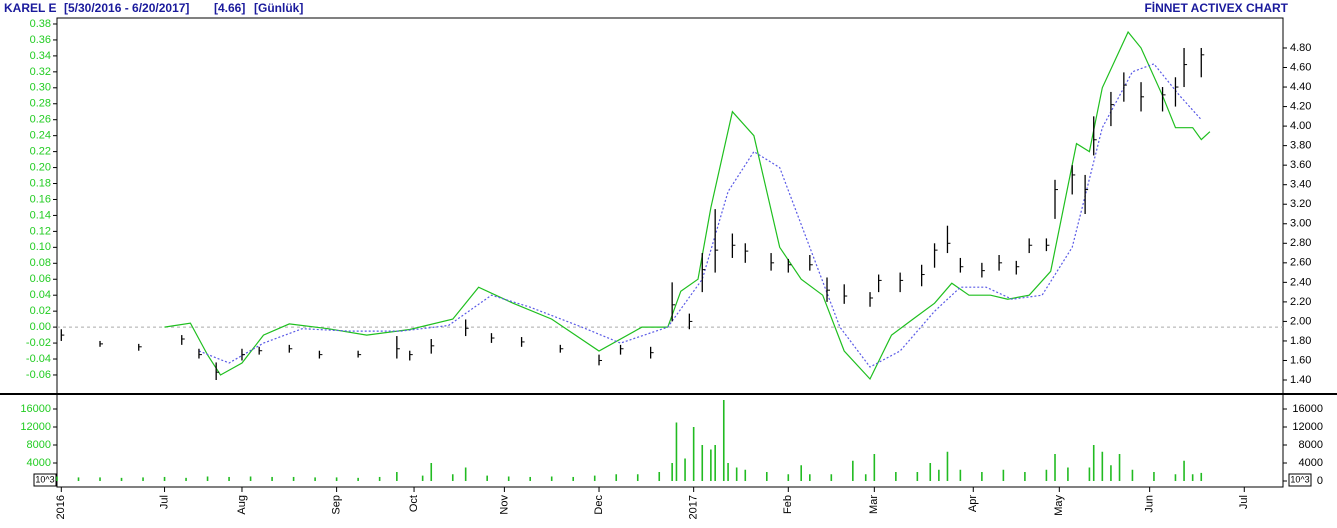  What do you see at coordinates (1307, 427) in the screenshot?
I see `y2-tick-label: 12000` at bounding box center [1307, 427].